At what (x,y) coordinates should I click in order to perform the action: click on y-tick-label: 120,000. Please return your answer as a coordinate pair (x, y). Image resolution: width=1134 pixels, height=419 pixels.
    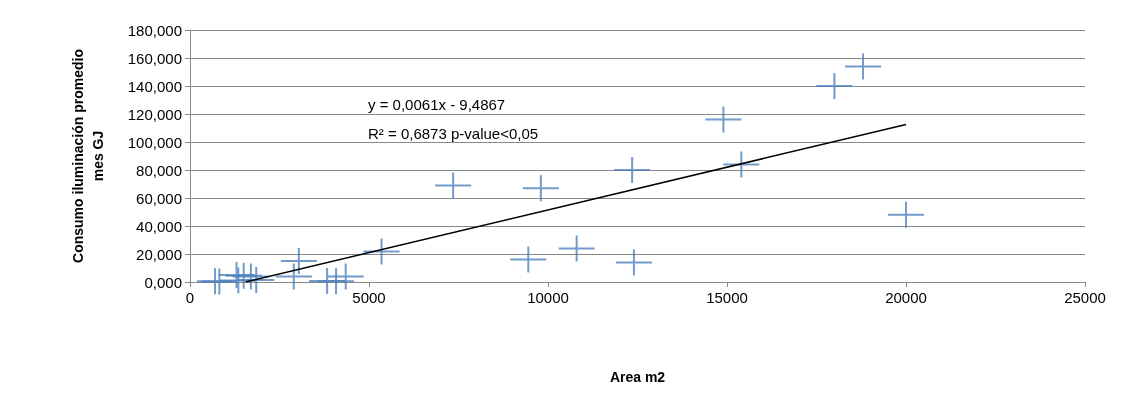
    Looking at the image, I should click on (154, 114).